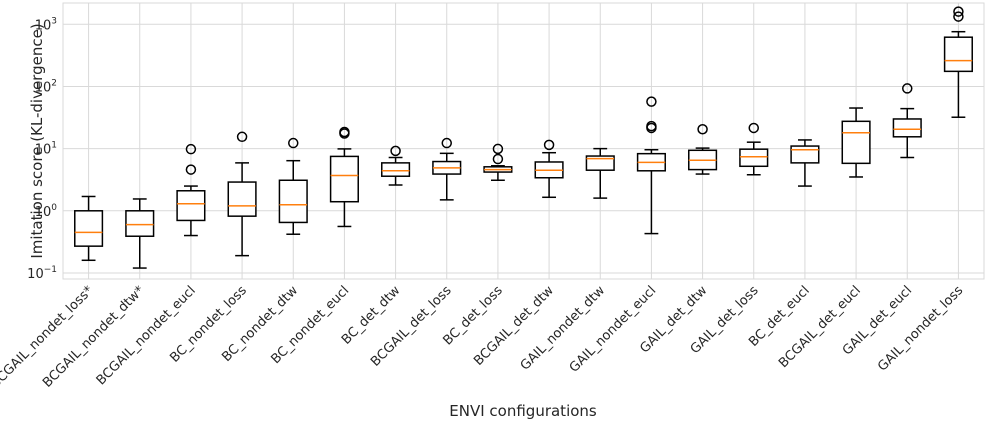 The width and height of the screenshot is (987, 427). What do you see at coordinates (600, 173) in the screenshot?
I see `box-GAIL_nondet_dtw` at bounding box center [600, 173].